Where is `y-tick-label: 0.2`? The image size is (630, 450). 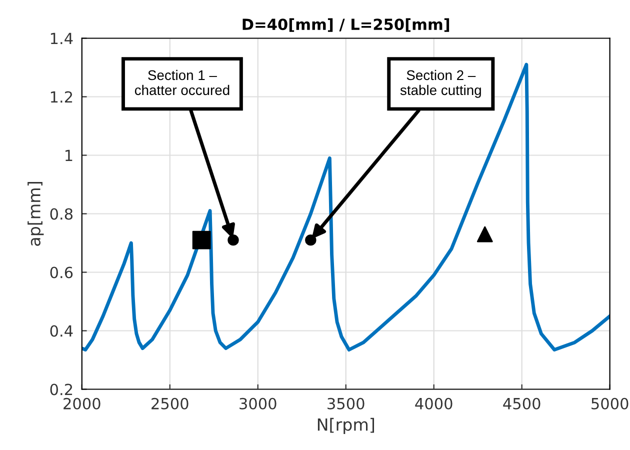 y-tick-label: 0.2 is located at coordinates (61, 390).